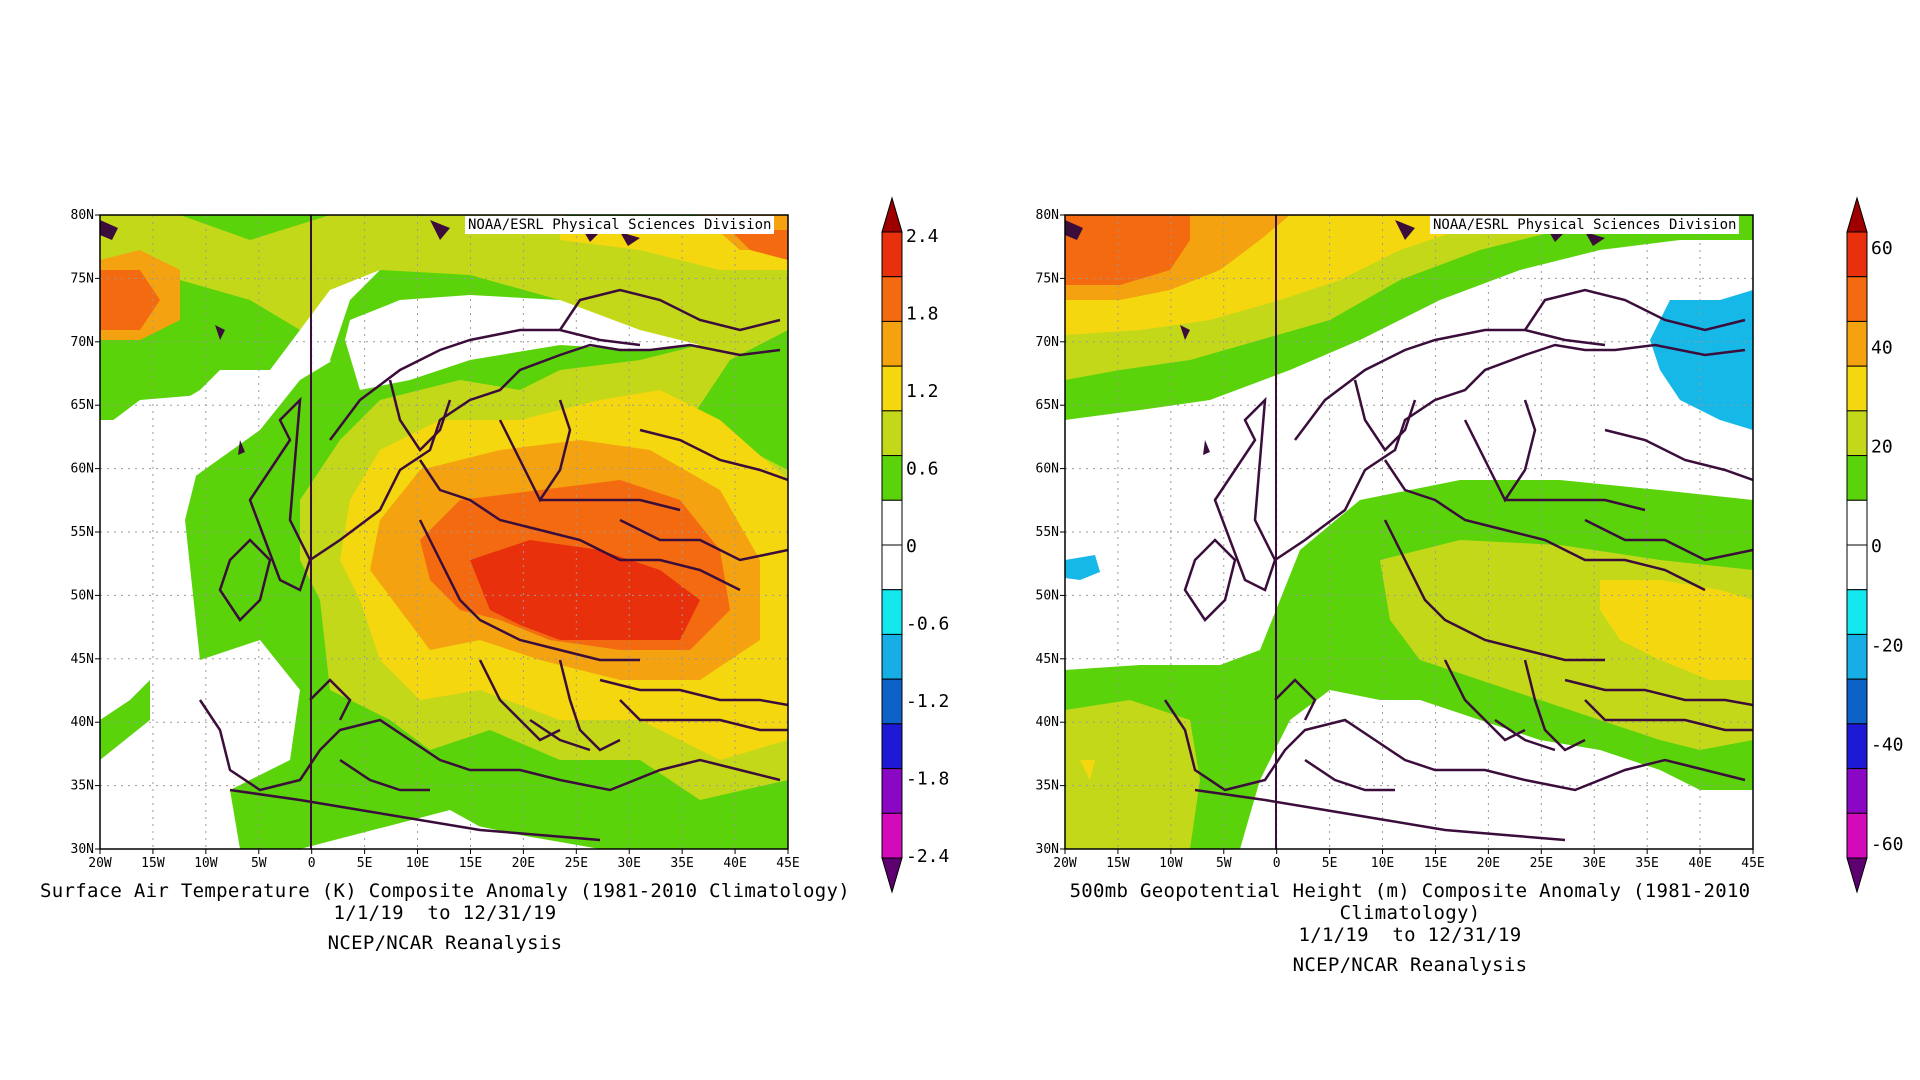  What do you see at coordinates (1047, 469) in the screenshot?
I see `lat-label: 60N` at bounding box center [1047, 469].